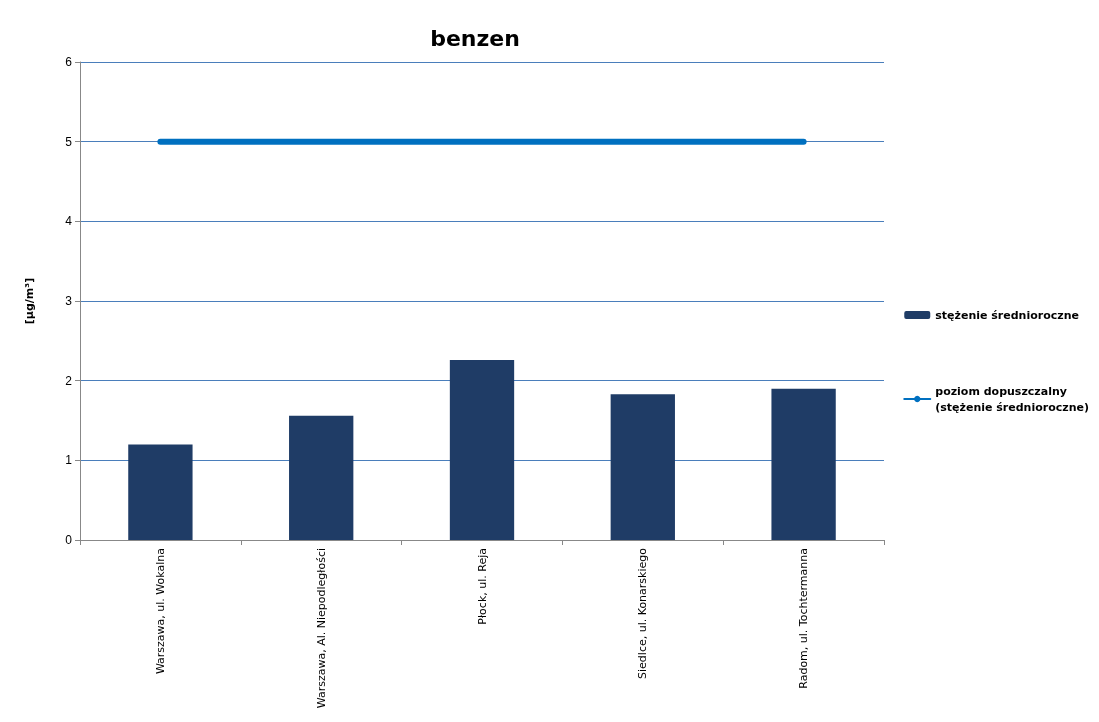  I want to click on y-tick-label: 1, so click(69, 460).